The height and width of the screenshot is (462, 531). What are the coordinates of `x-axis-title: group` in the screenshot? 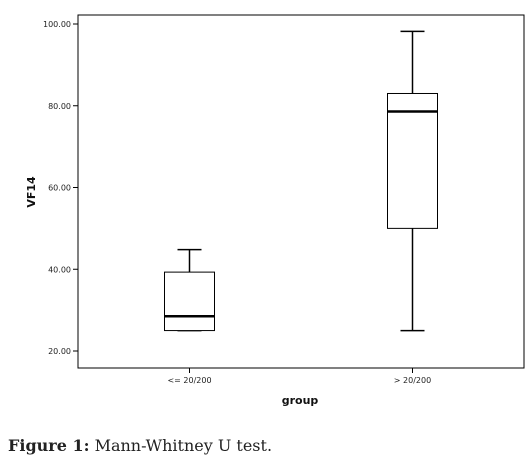 It's located at (300, 400).